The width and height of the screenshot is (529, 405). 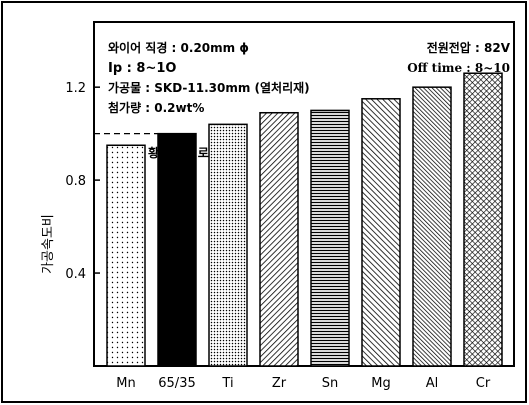 I want to click on bar-ti, so click(x=228, y=245).